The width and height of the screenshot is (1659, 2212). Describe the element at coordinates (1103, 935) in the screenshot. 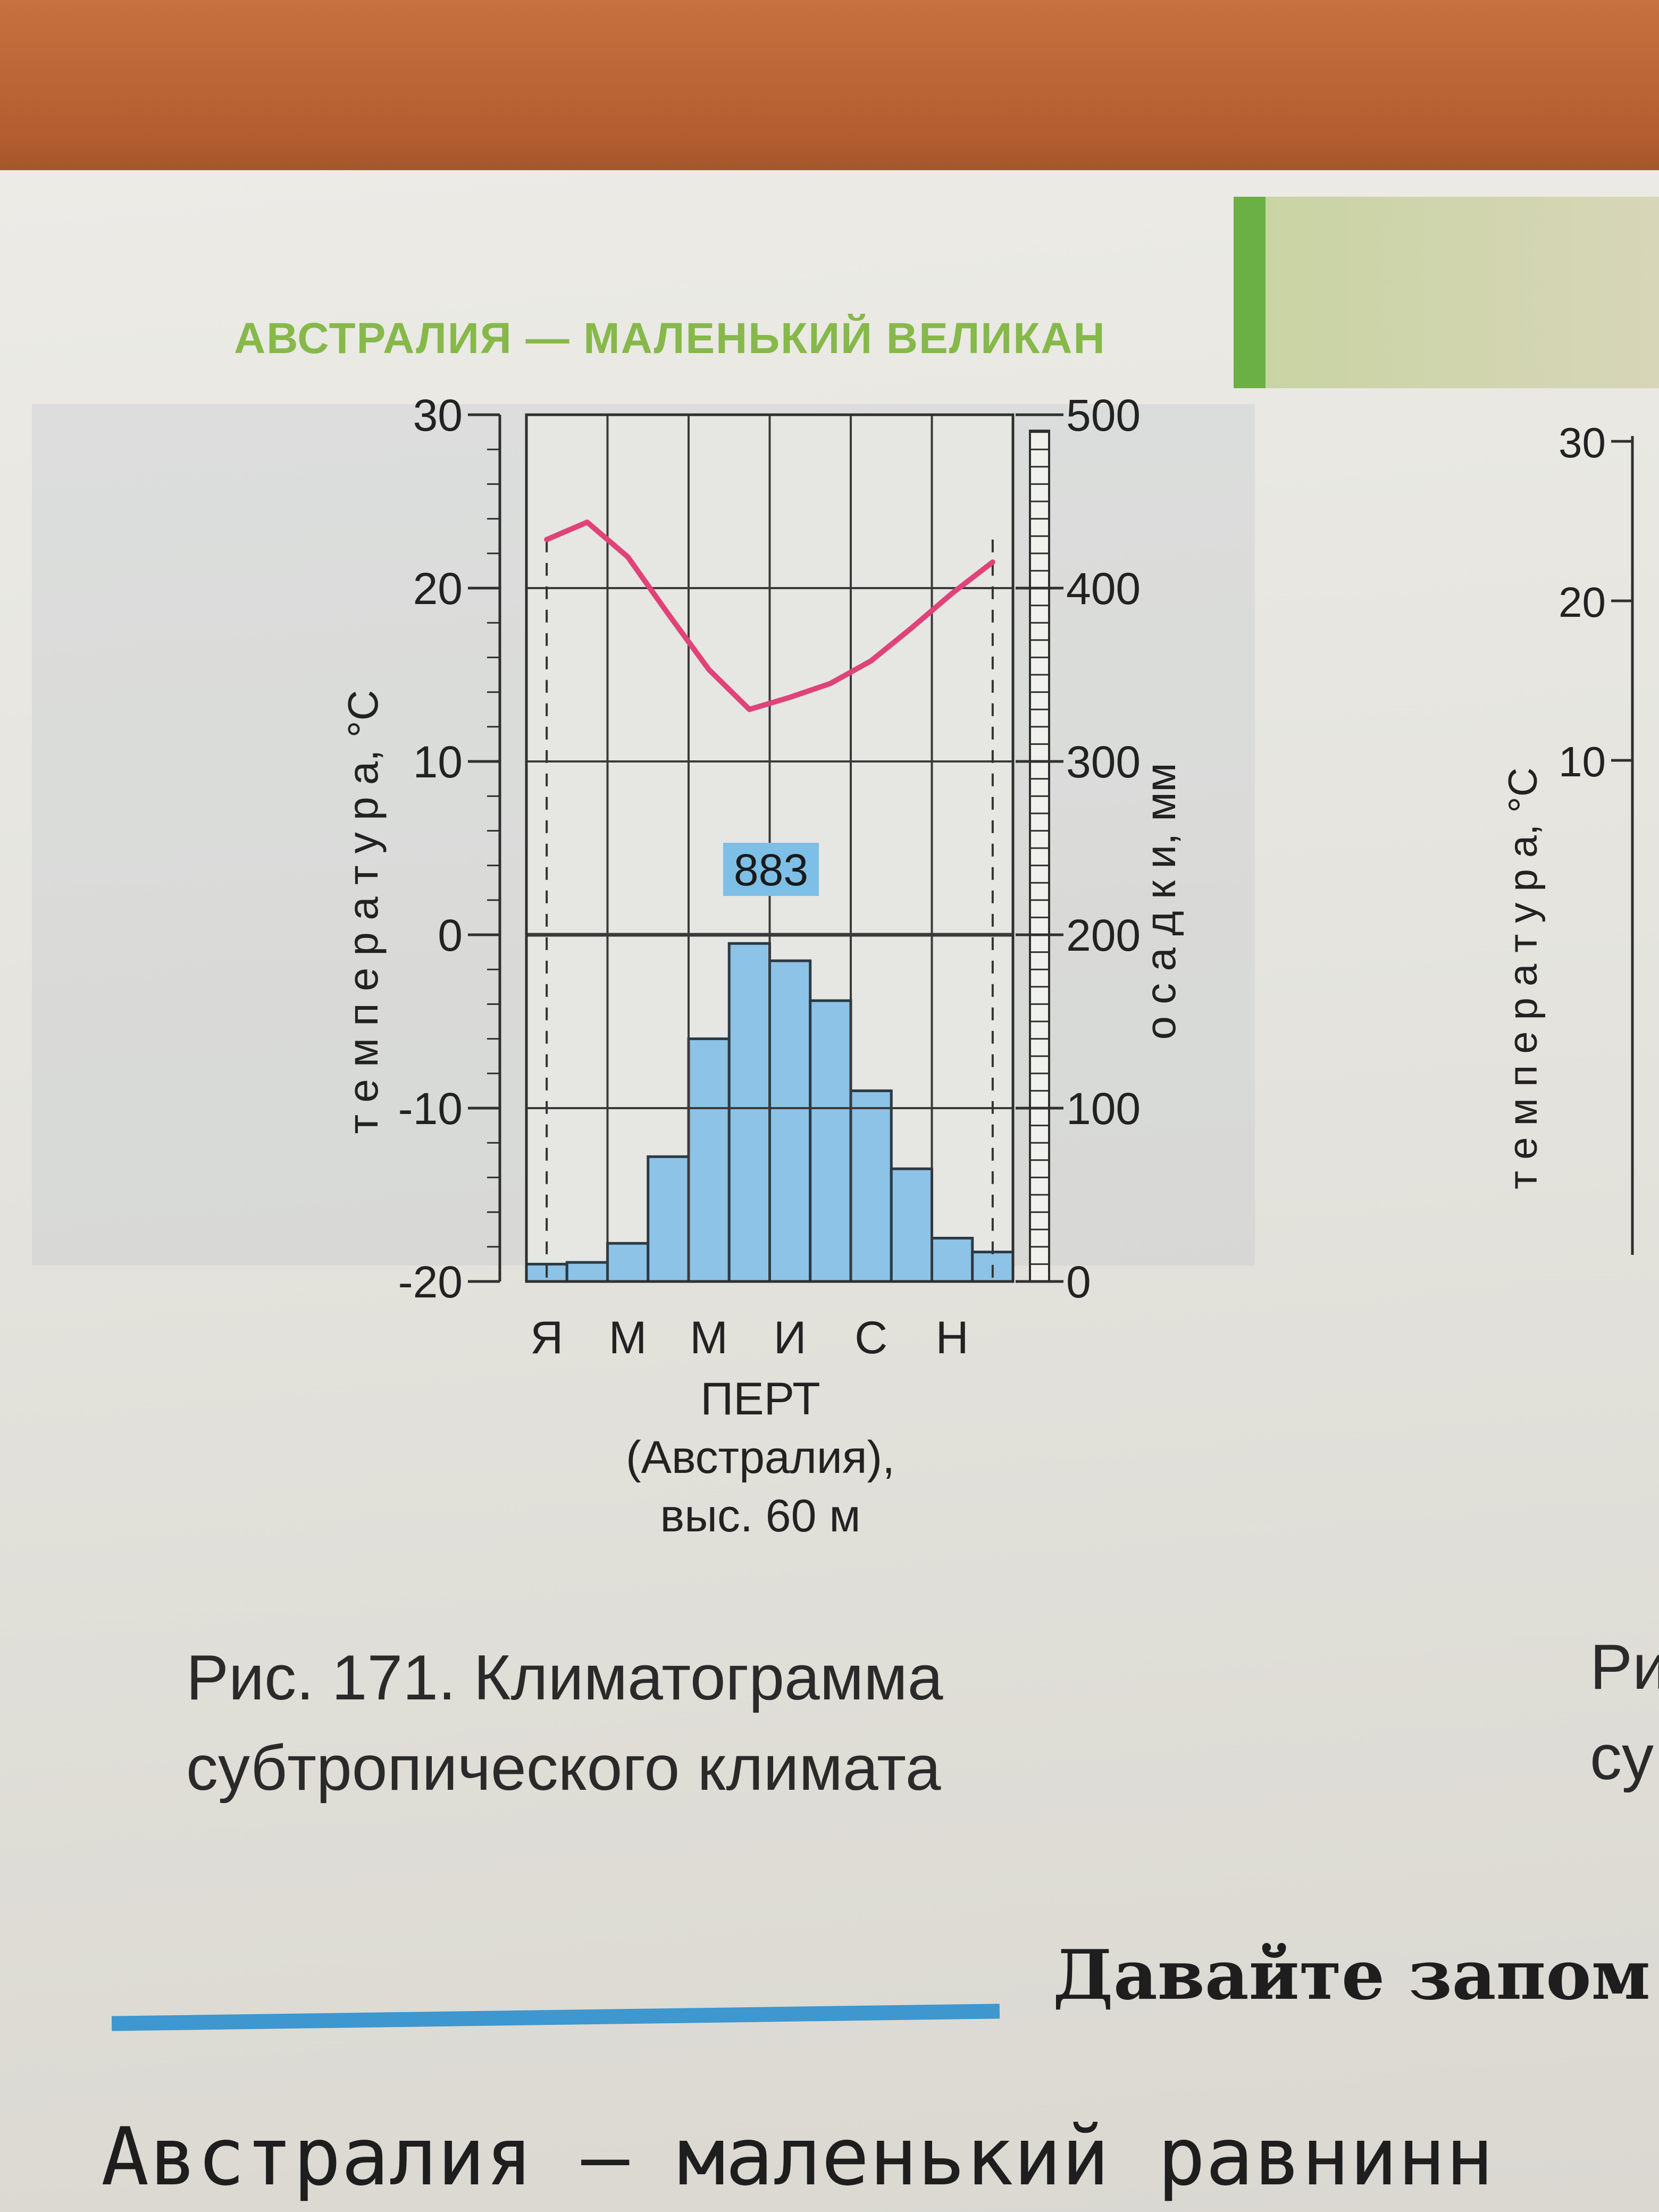

I see `precipitation-tick-label: 200` at that location.